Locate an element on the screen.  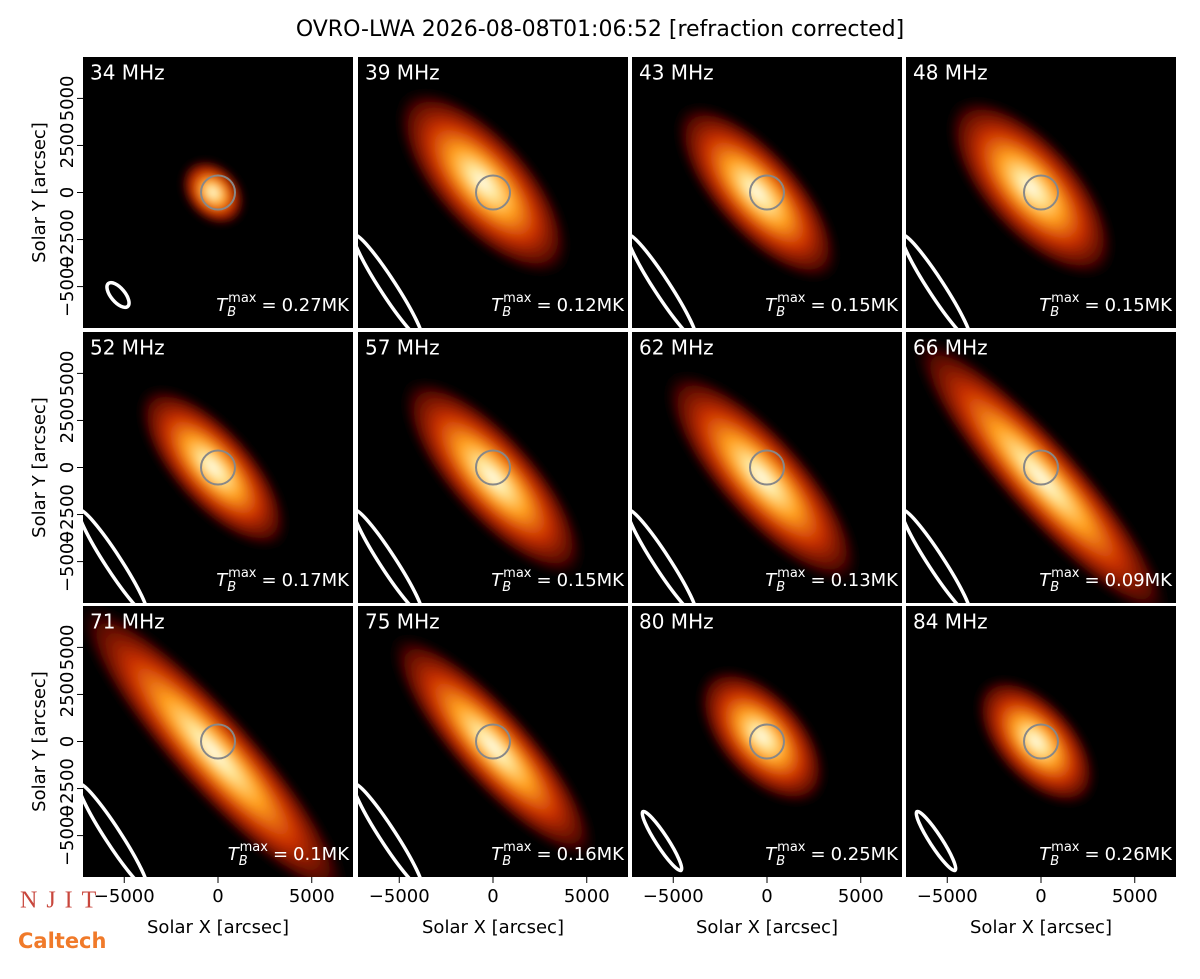
frequency-label: 84 MHz is located at coordinates (950, 622).